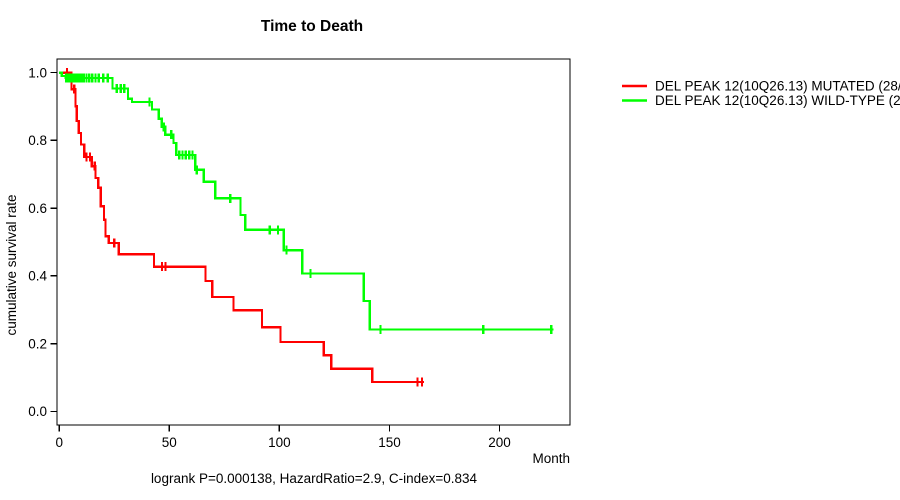  I want to click on legend-label-wildtype: DEL PEAK 12(10Q26.13) WILD-TYPE (20/10, so click(777, 100).